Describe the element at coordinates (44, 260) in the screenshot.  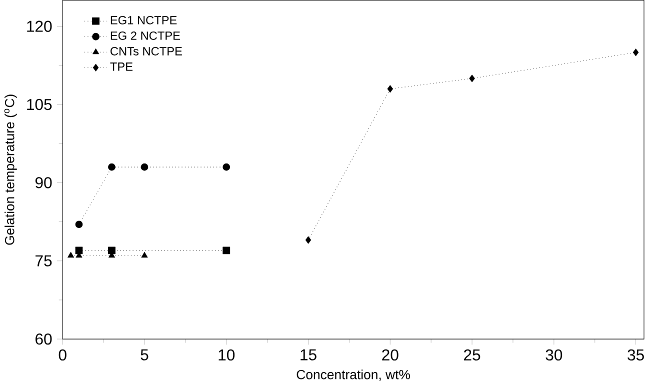
I see `y-tick-label: 75` at that location.